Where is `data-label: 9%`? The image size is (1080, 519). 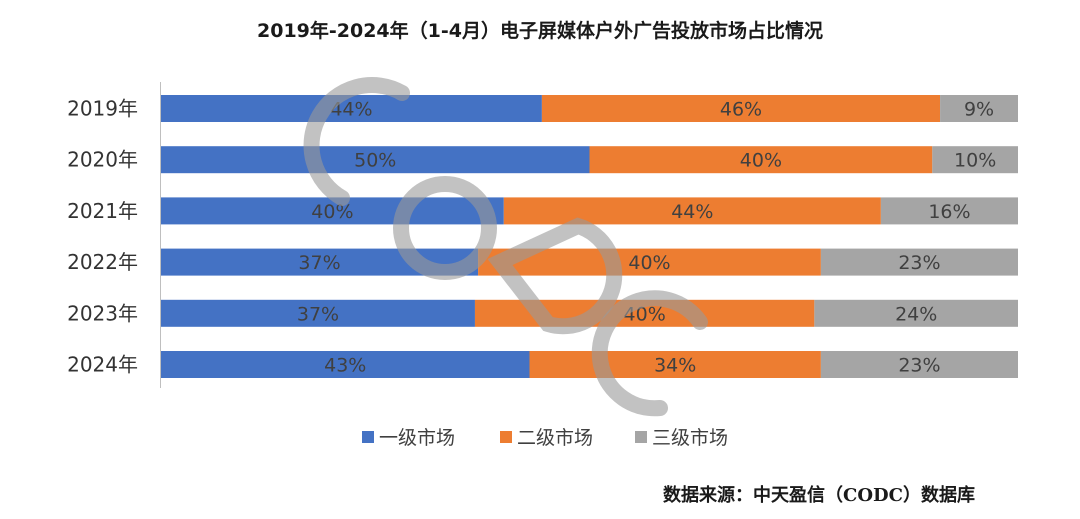 data-label: 9% is located at coordinates (979, 110).